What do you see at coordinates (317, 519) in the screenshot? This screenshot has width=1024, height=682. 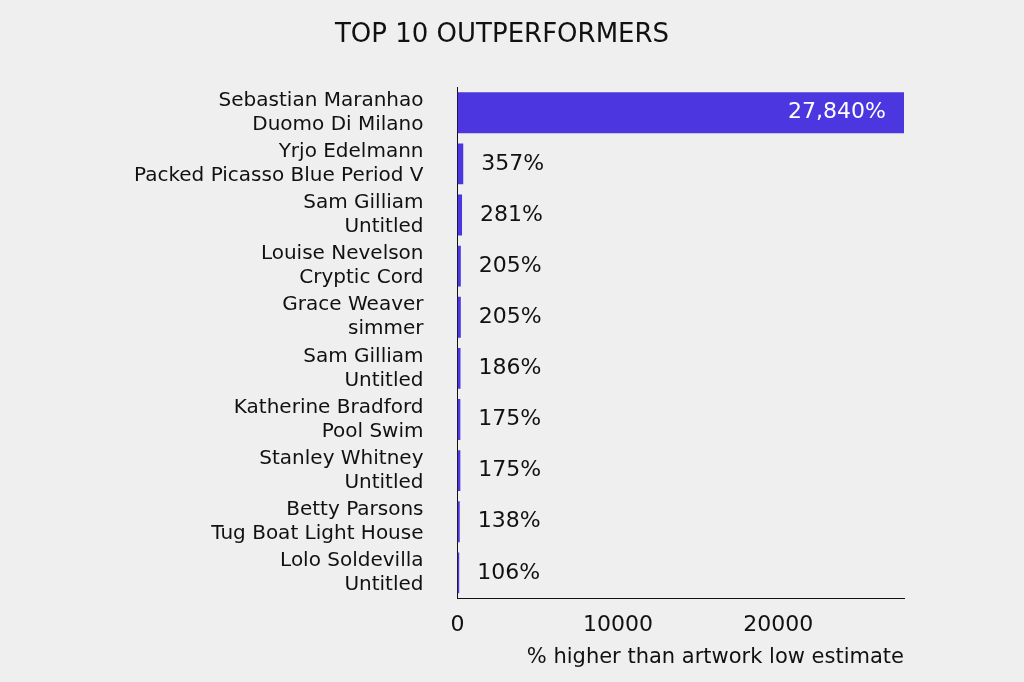 I see `y-tick-label: Betty Parsons Tug Boat Light House` at bounding box center [317, 519].